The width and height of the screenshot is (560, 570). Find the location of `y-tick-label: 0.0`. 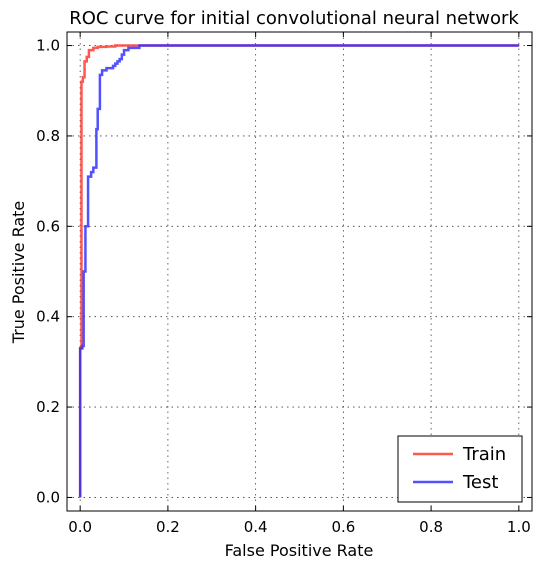

y-tick-label: 0.0 is located at coordinates (48, 497).